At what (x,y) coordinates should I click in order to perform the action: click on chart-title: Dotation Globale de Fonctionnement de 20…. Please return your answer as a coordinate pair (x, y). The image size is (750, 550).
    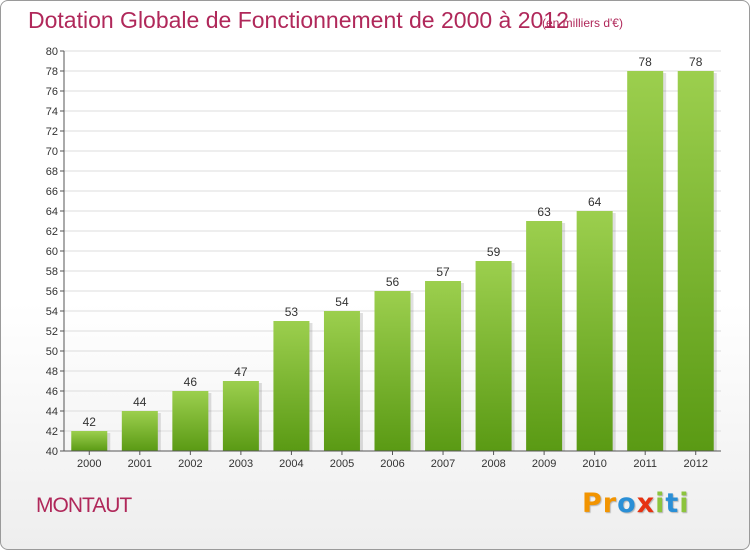
    Looking at the image, I should click on (298, 20).